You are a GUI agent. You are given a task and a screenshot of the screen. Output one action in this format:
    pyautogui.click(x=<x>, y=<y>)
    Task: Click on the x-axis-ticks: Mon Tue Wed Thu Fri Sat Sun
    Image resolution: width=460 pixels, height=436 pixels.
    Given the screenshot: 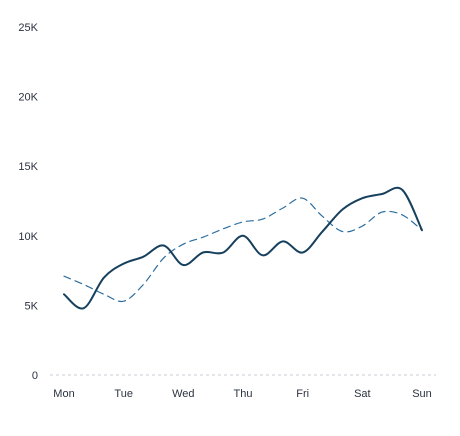 What is the action you would take?
    pyautogui.click(x=242, y=394)
    